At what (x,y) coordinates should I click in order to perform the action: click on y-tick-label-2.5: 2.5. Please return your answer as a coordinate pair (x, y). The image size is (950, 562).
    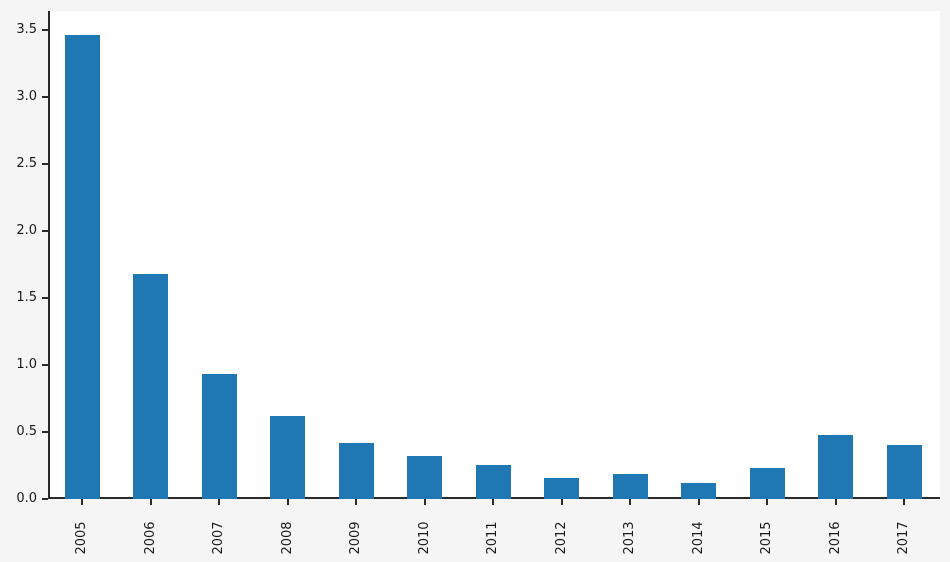
    Looking at the image, I should click on (26, 163).